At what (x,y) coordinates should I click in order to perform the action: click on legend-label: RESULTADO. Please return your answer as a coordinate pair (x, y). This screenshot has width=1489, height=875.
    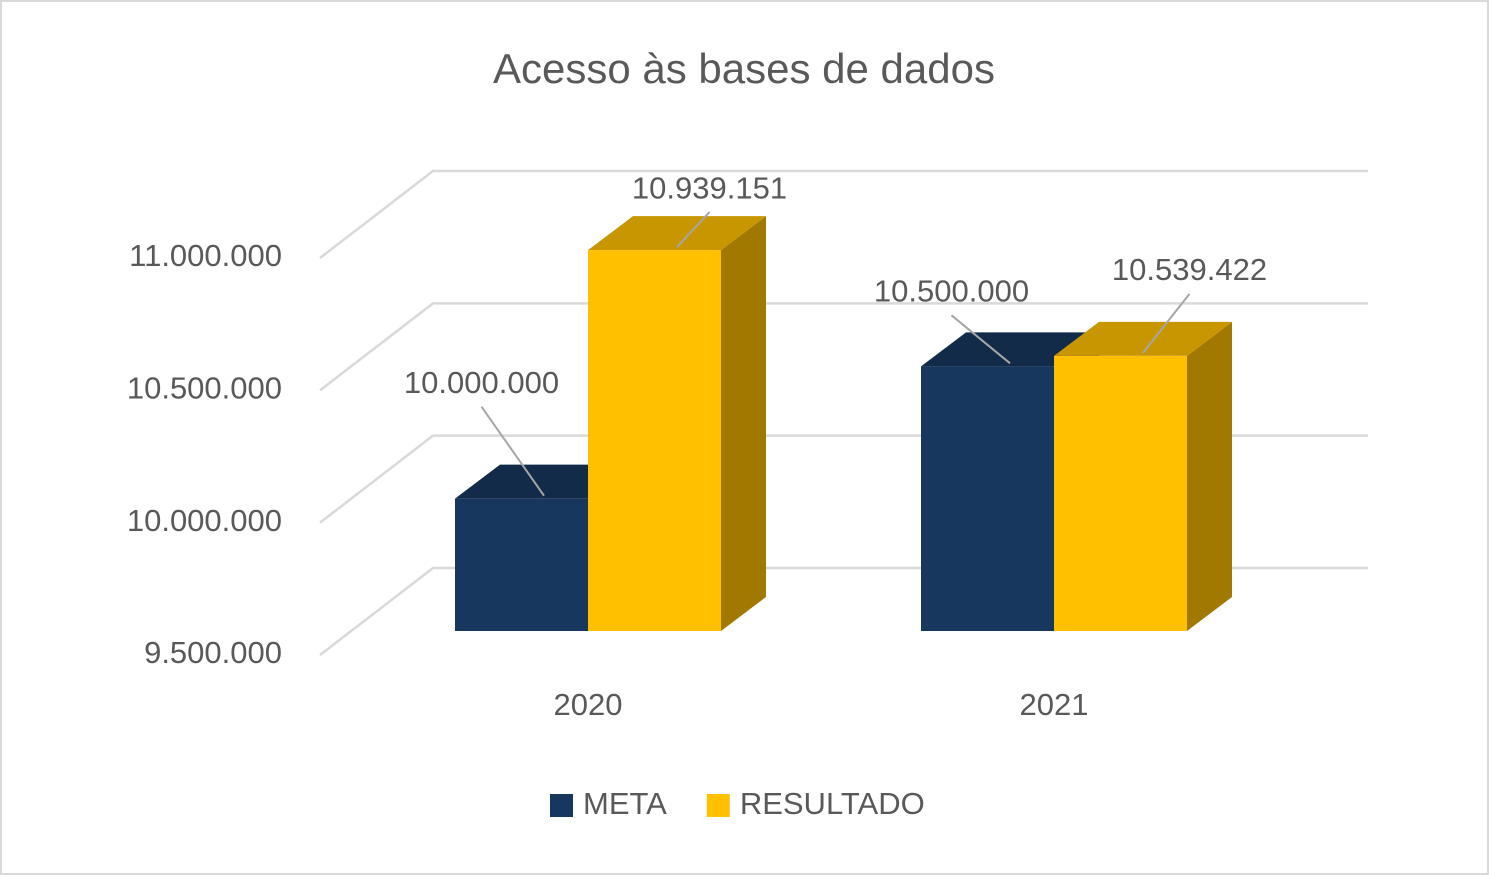
    Looking at the image, I should click on (832, 803).